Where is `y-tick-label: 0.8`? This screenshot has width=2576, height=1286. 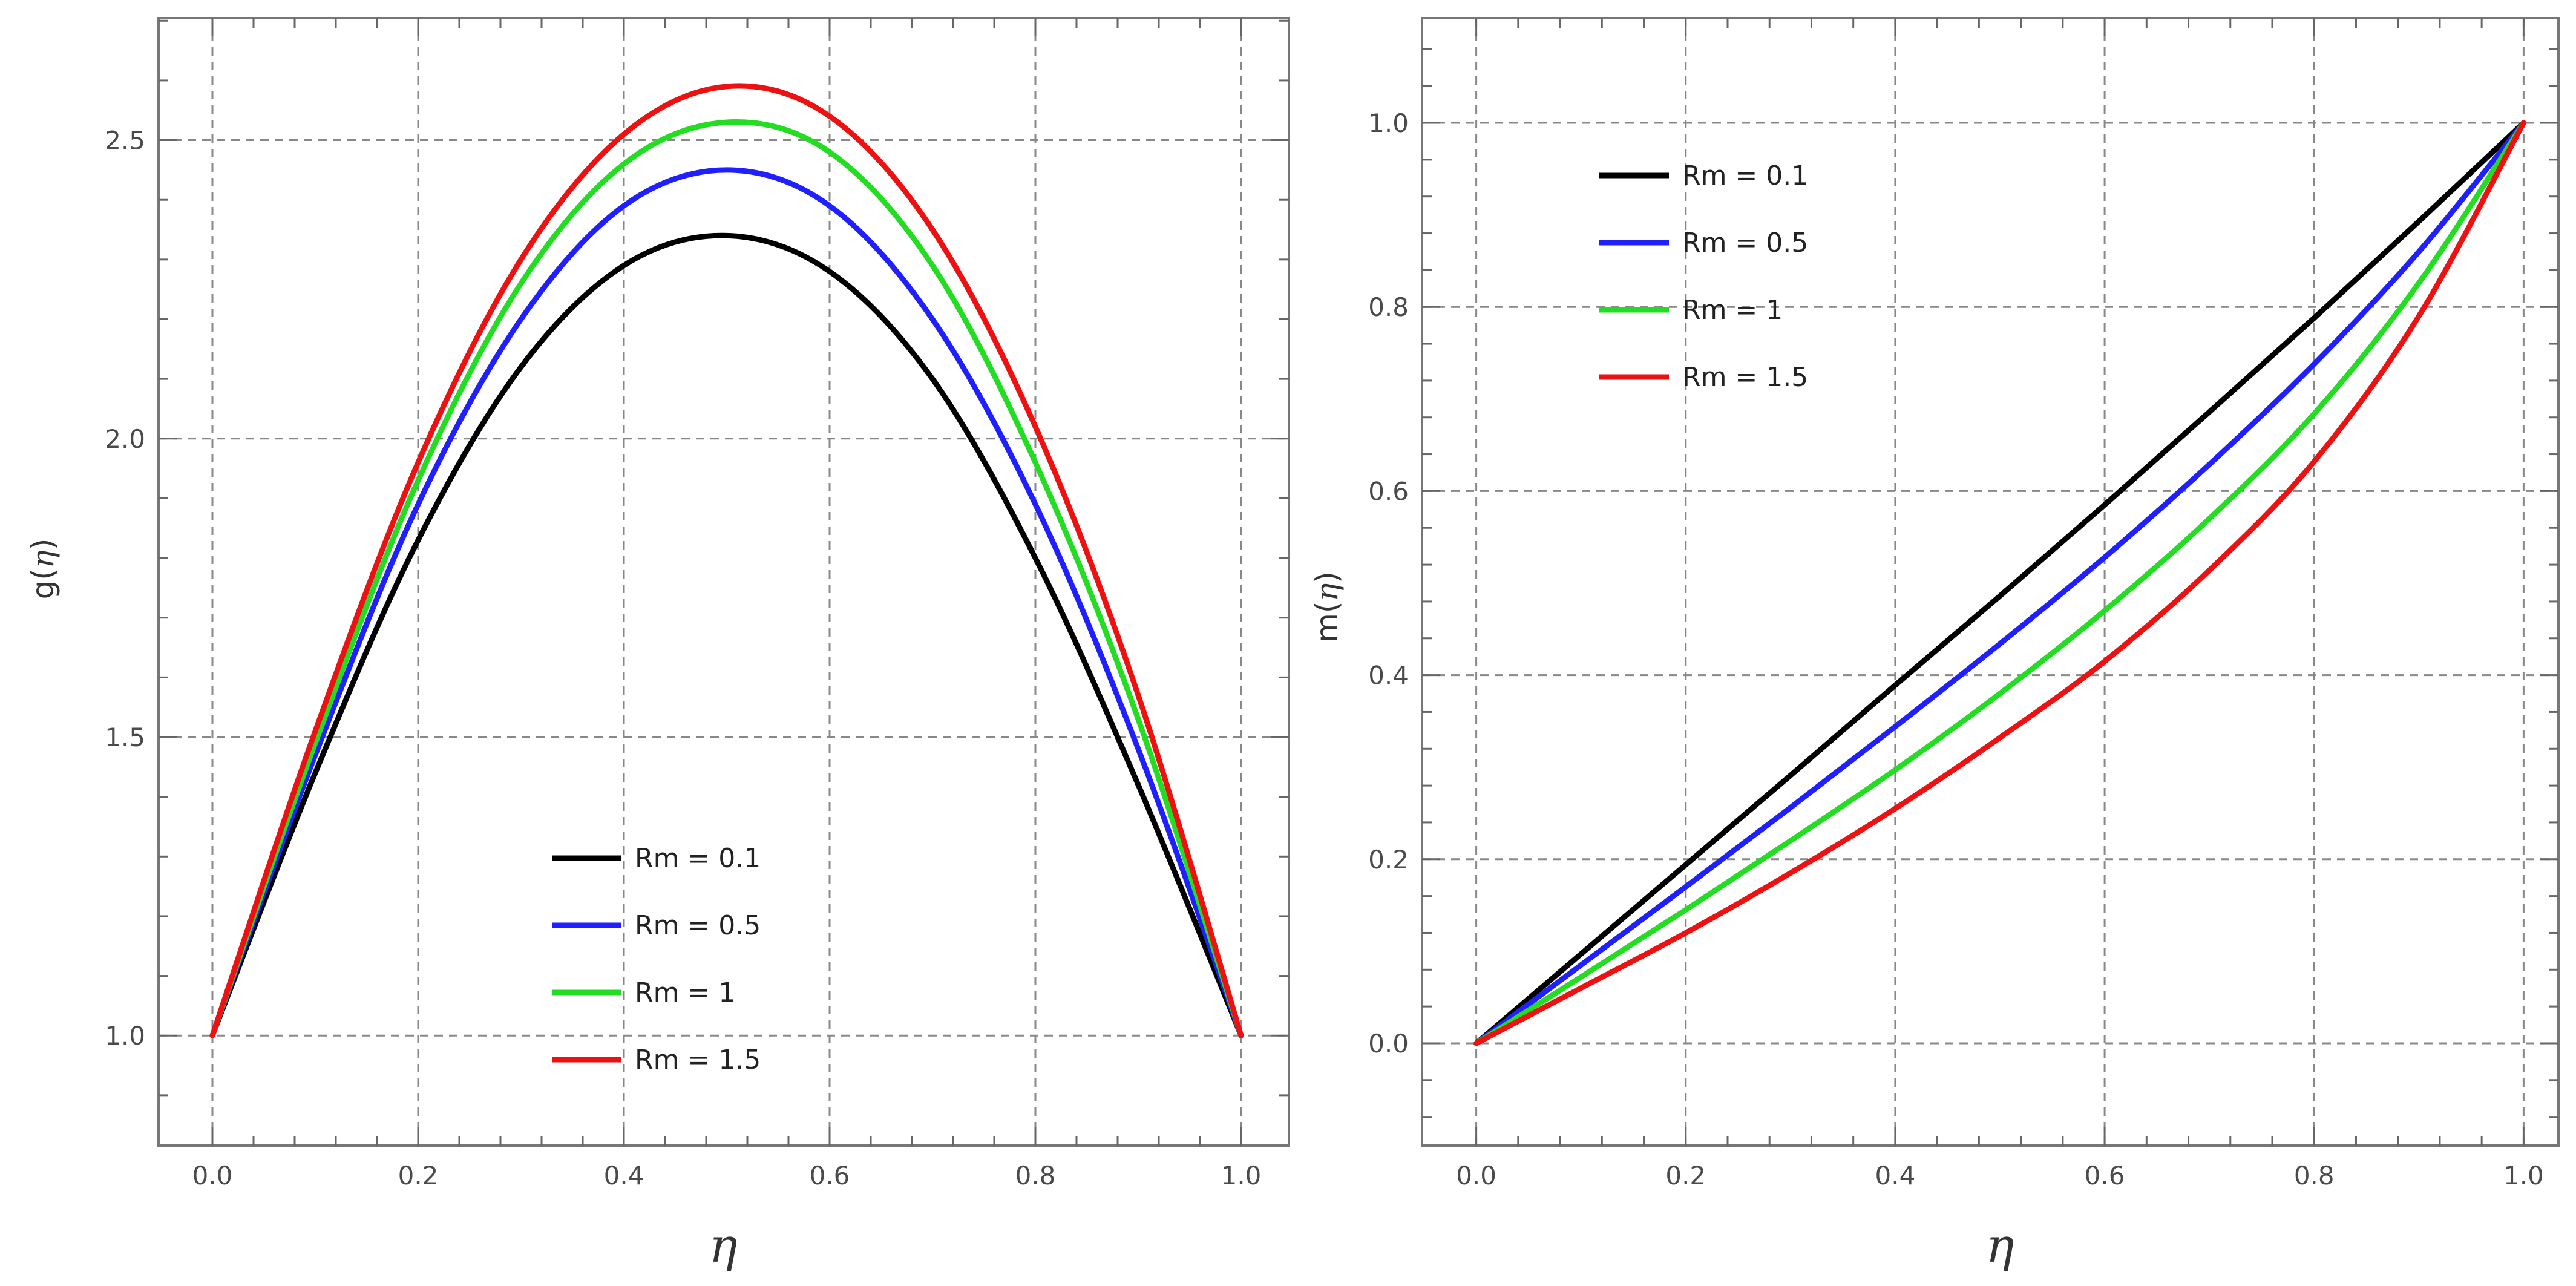
y-tick-label: 0.8 is located at coordinates (1388, 307).